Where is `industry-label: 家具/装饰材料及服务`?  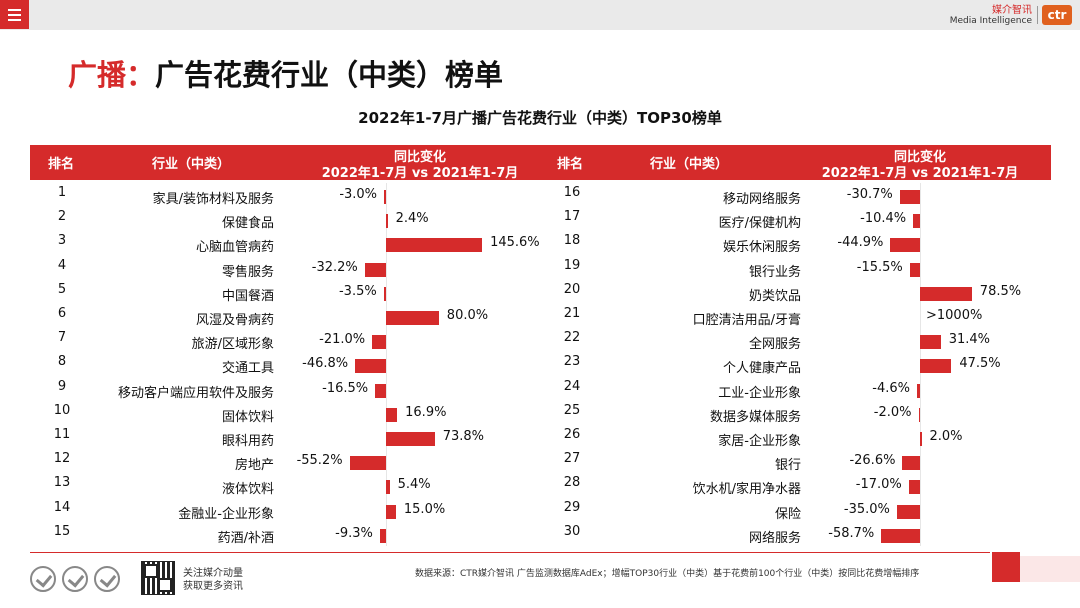 industry-label: 家具/装饰材料及服务 is located at coordinates (213, 199).